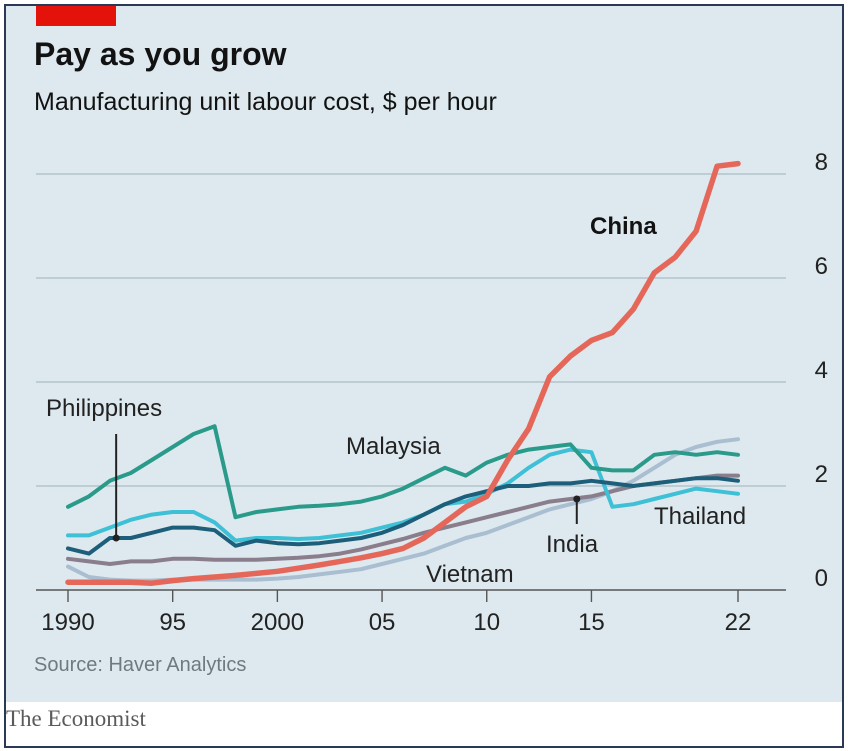 The height and width of the screenshot is (751, 848). I want to click on x-tick-label: 05, so click(382, 622).